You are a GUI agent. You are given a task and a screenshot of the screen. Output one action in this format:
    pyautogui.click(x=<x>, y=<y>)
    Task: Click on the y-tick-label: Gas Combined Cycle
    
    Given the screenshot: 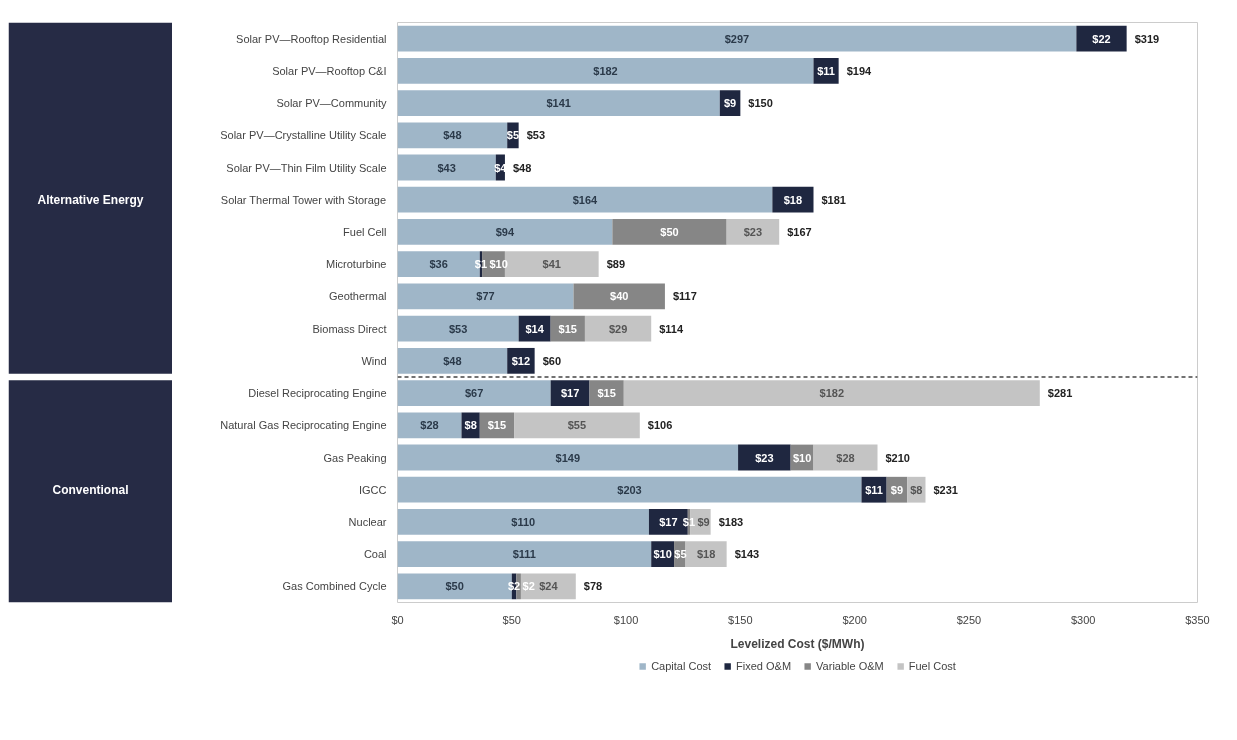 What is the action you would take?
    pyautogui.click(x=334, y=586)
    